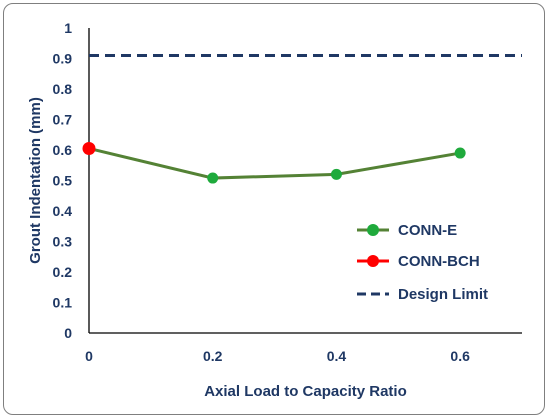  Describe the element at coordinates (213, 356) in the screenshot. I see `x-tick-label: 0.2` at that location.